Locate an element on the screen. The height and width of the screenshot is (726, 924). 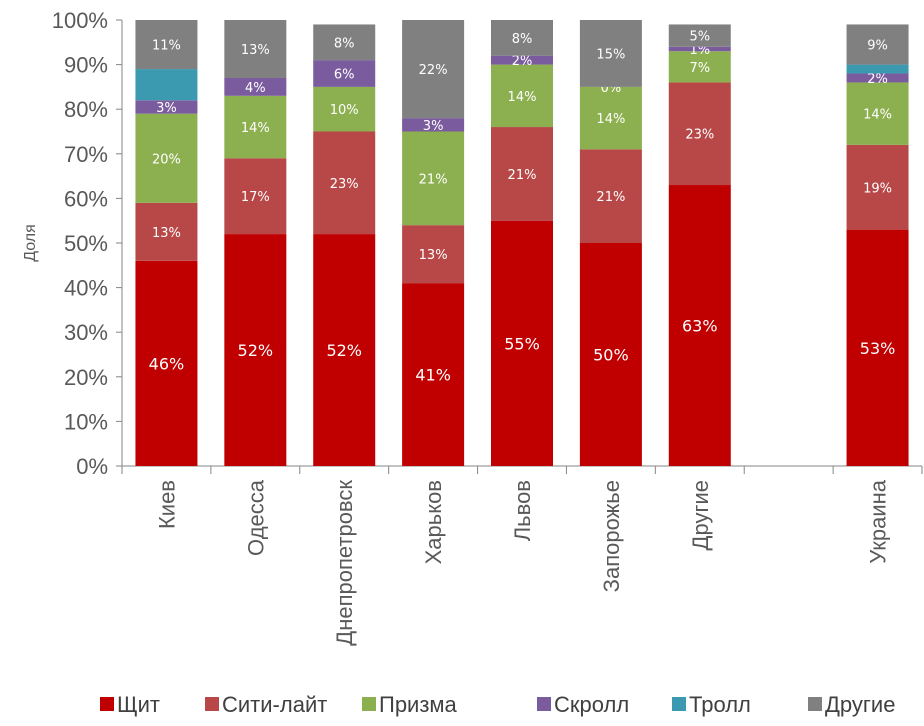
data-label: 8% is located at coordinates (344, 43).